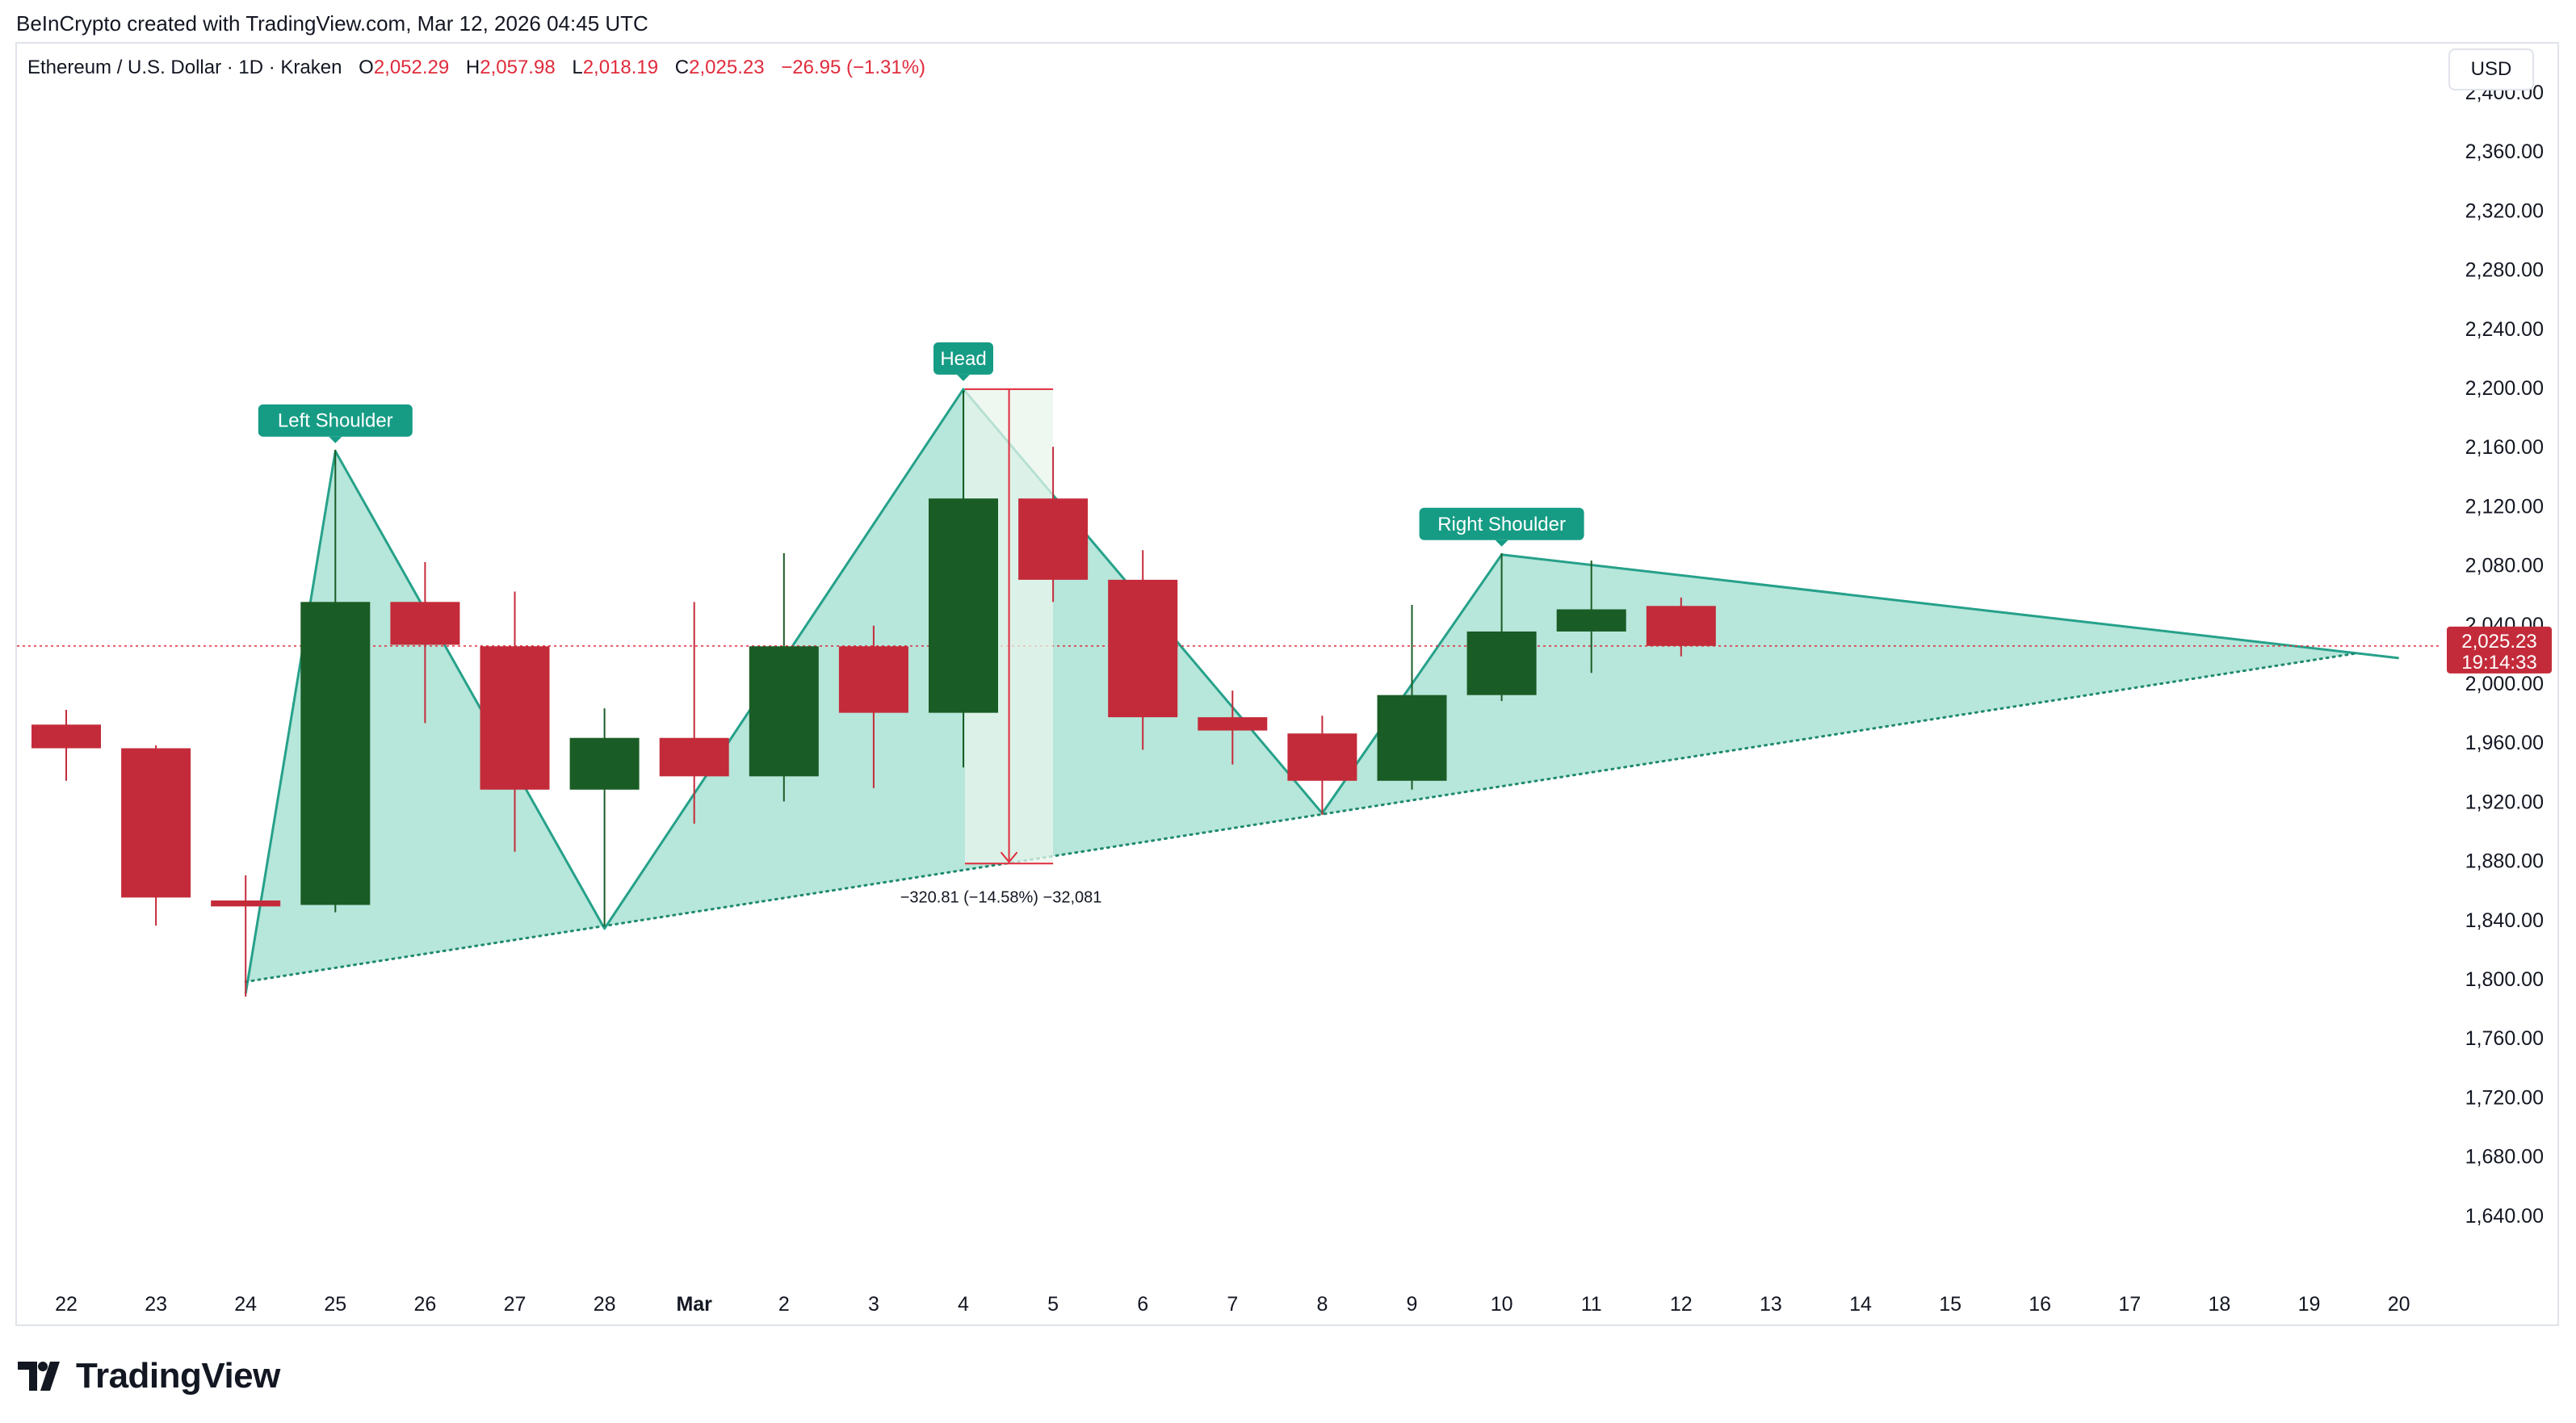 Image resolution: width=2576 pixels, height=1423 pixels. I want to click on x-tick-label: 16, so click(2039, 1304).